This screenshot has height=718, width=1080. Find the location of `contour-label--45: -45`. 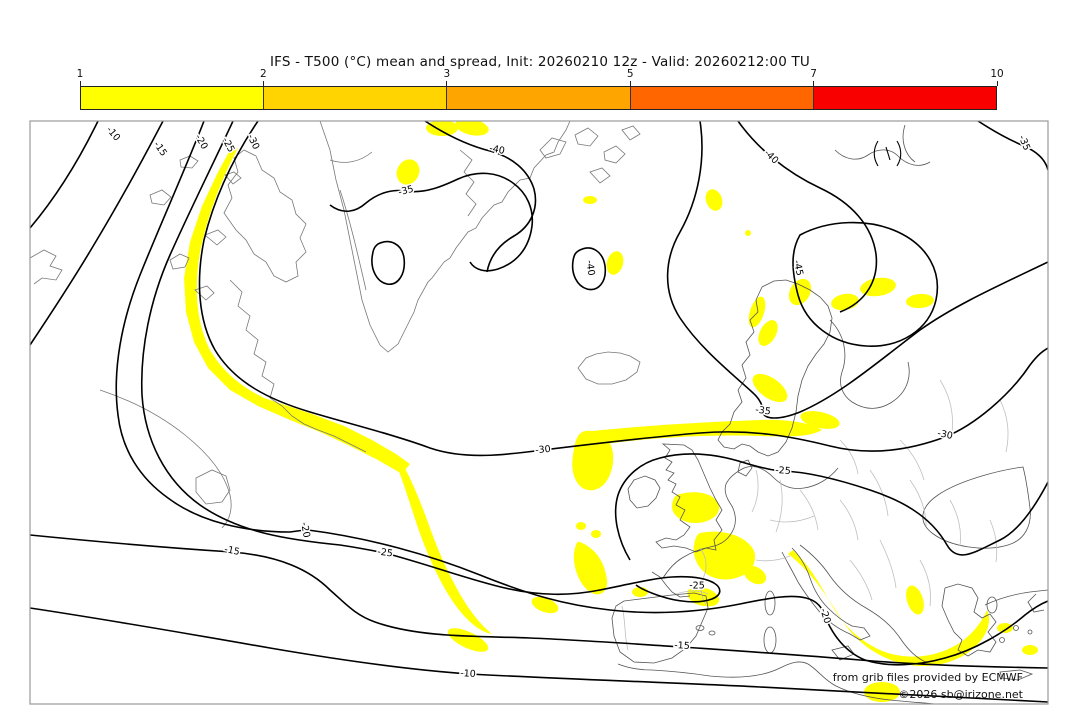

contour-label--45: -45 is located at coordinates (798, 267).